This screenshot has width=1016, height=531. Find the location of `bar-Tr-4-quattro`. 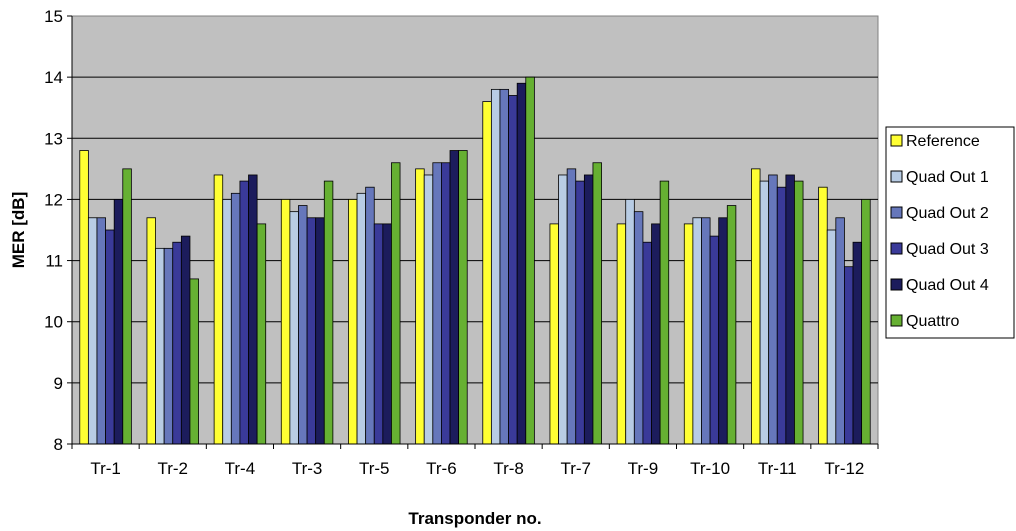

bar-Tr-4-quattro is located at coordinates (261, 334).